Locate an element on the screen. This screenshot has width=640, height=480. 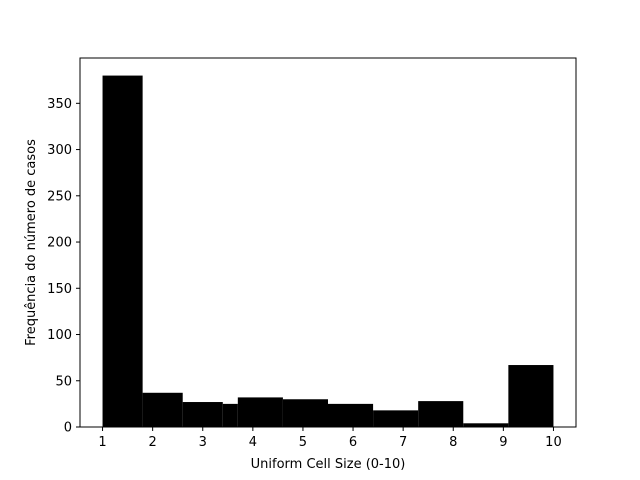
y-tick-label: 150 is located at coordinates (59, 289).